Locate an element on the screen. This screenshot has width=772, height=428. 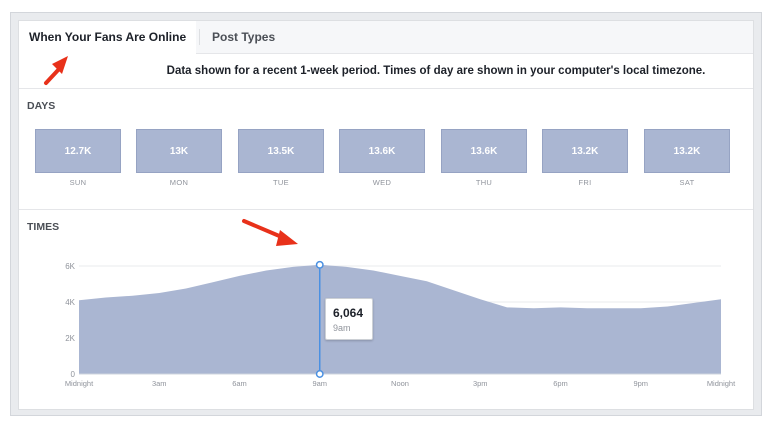
tooltip-value: 6,064 is located at coordinates (348, 313).